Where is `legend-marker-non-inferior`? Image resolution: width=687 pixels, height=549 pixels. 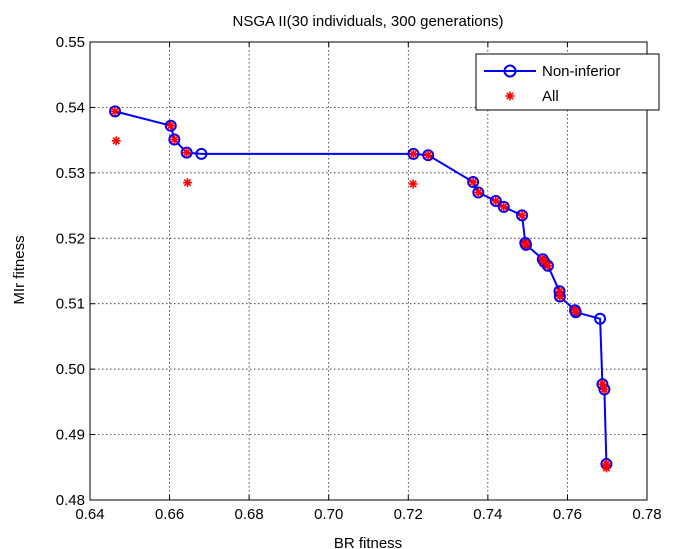
legend-marker-non-inferior is located at coordinates (510, 71).